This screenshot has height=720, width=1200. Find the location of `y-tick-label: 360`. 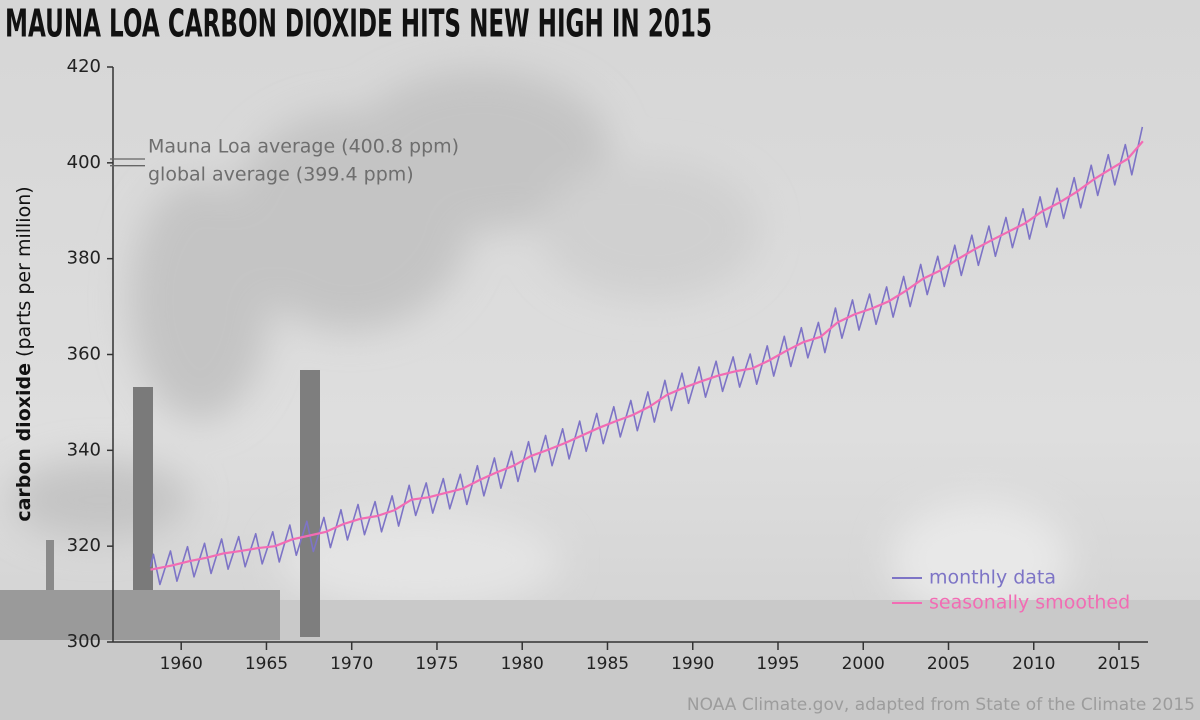

y-tick-label: 360 is located at coordinates (84, 354).